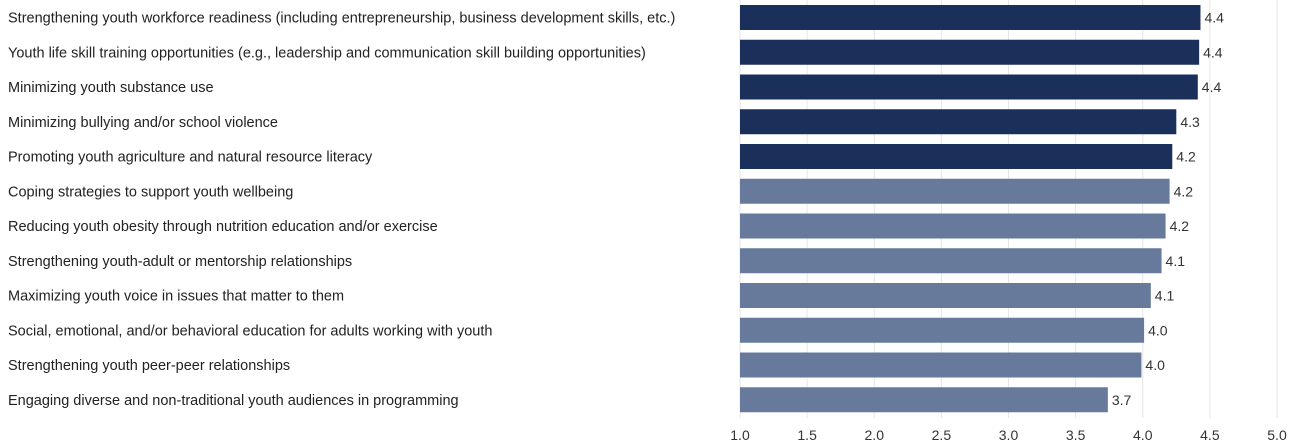 The height and width of the screenshot is (445, 1299). What do you see at coordinates (740, 435) in the screenshot?
I see `x-tick-label: 1.0` at bounding box center [740, 435].